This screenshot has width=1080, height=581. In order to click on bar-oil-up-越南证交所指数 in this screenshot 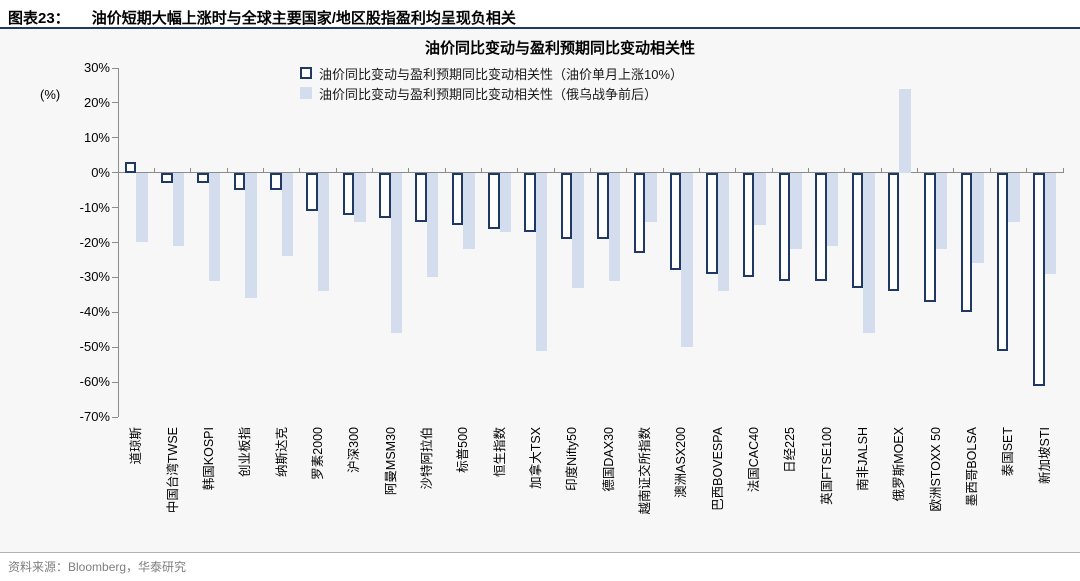, I will do `click(639, 212)`.